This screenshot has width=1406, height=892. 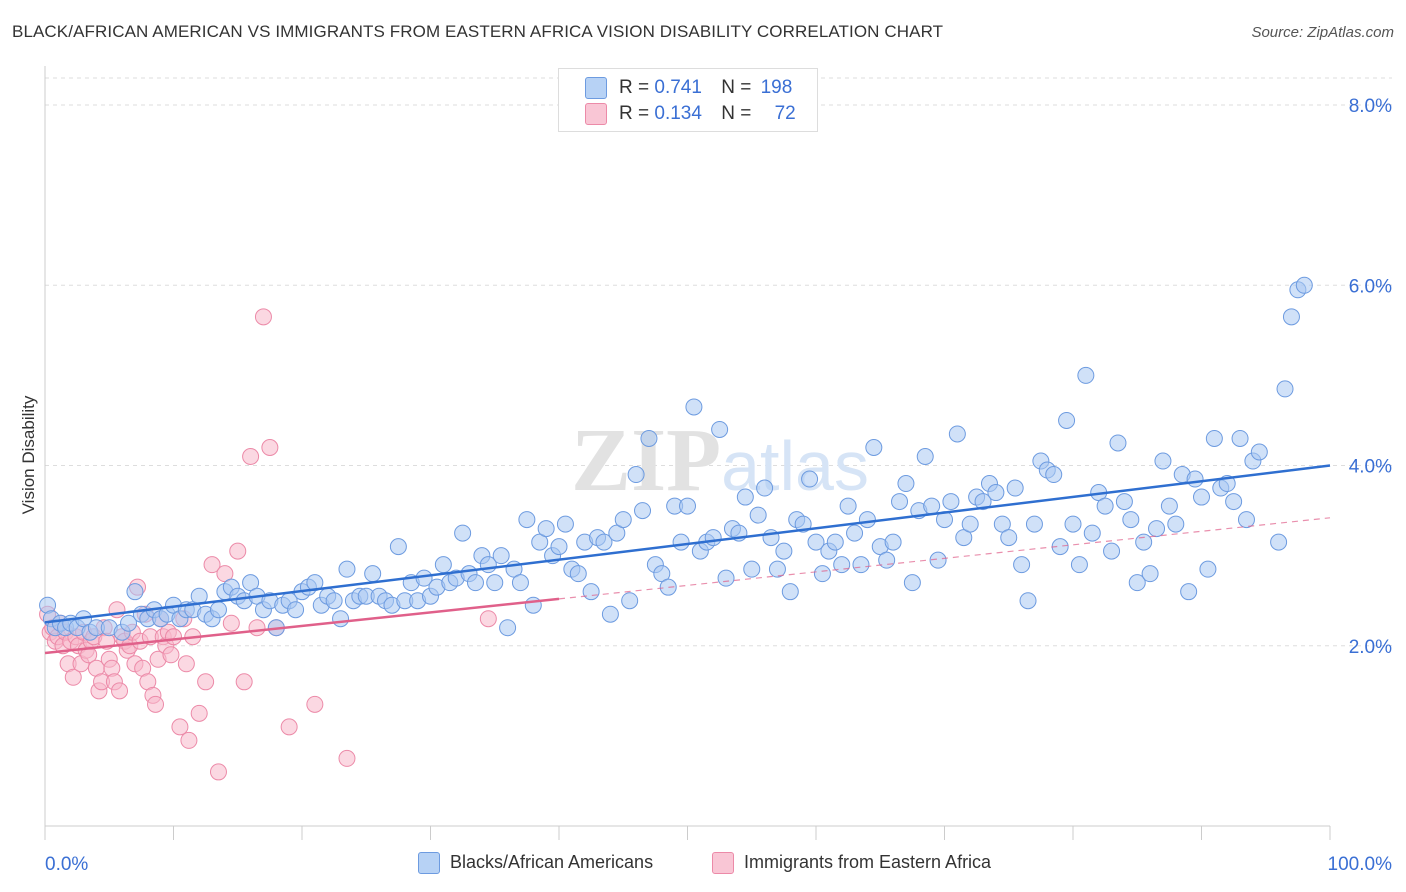 What do you see at coordinates (552, 862) in the screenshot?
I see `bottom-legend-label-blue: Blacks/African Americans` at bounding box center [552, 862].